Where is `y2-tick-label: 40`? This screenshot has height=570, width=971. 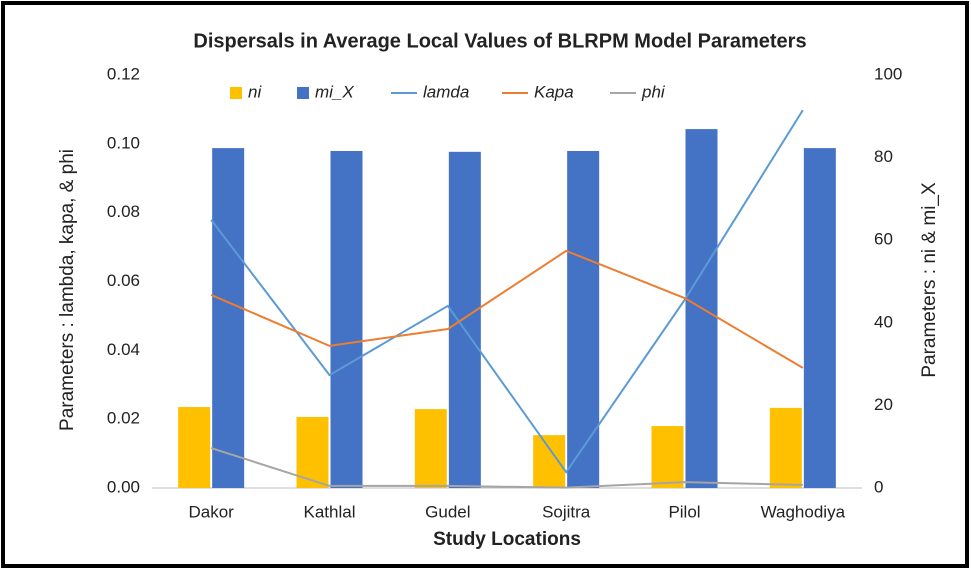 y2-tick-label: 40 is located at coordinates (883, 321).